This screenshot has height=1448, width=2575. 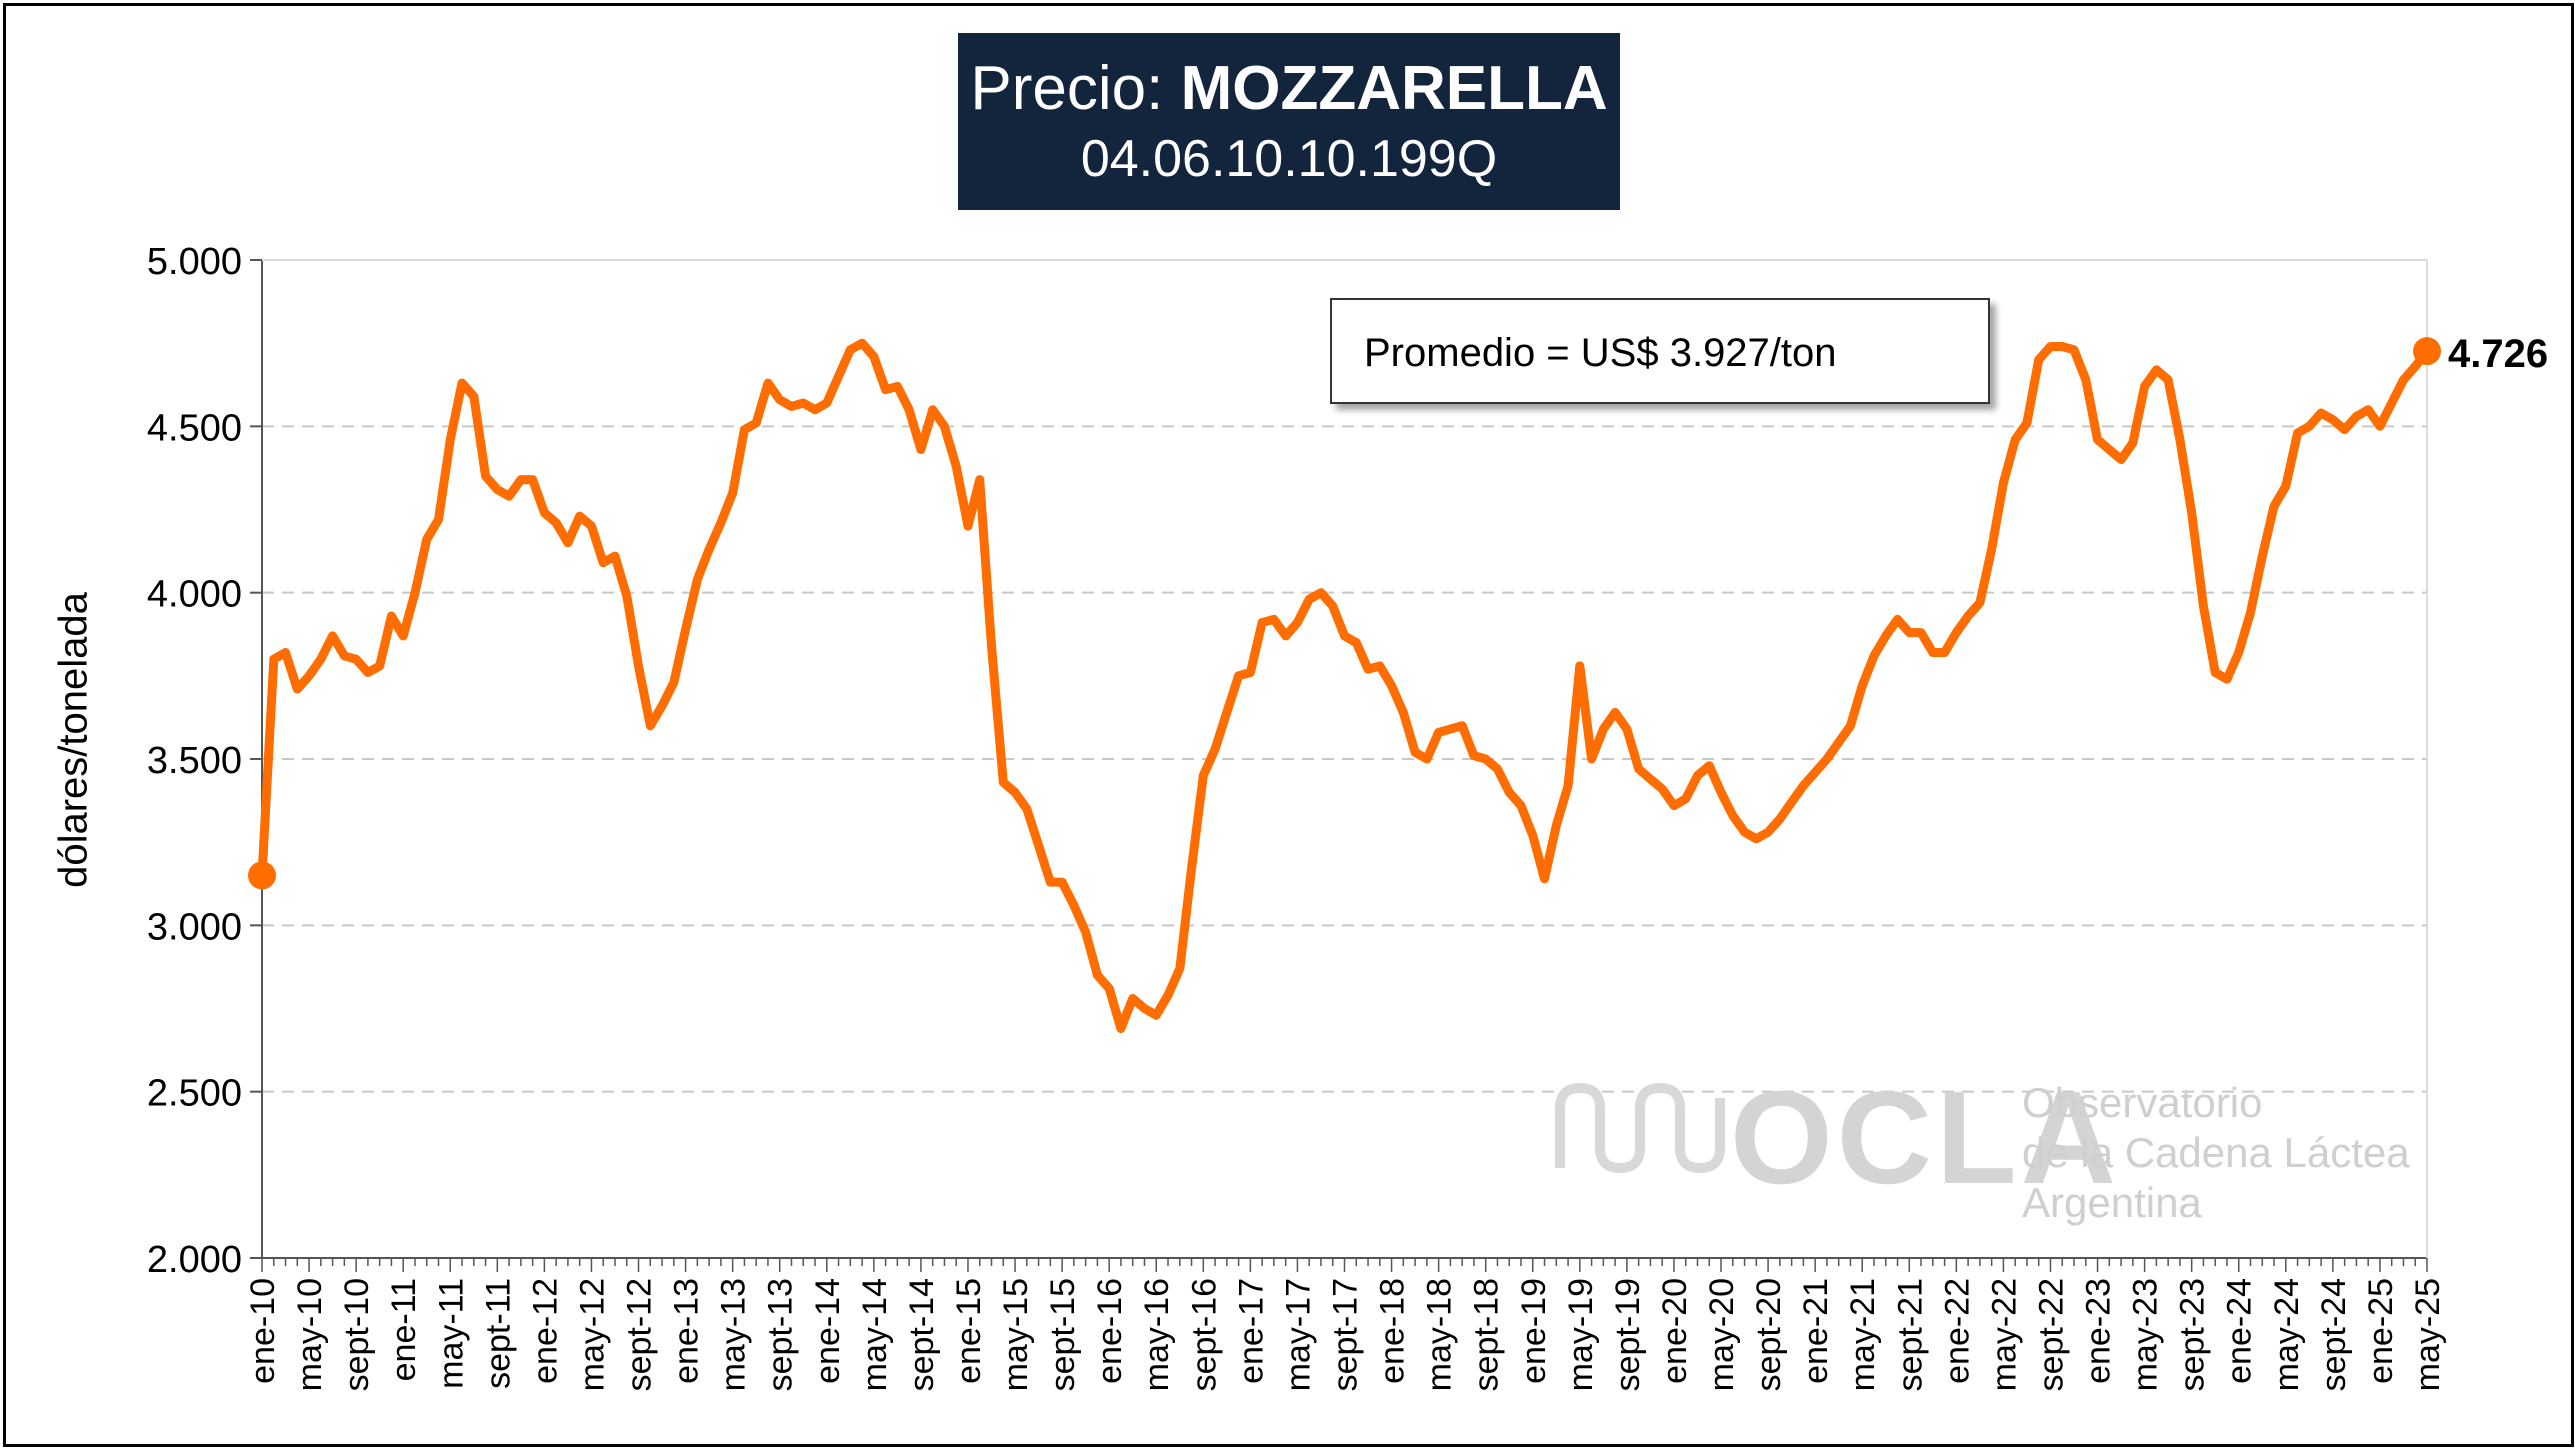 I want to click on x-tick-label: sept-23, so click(x=2193, y=1334).